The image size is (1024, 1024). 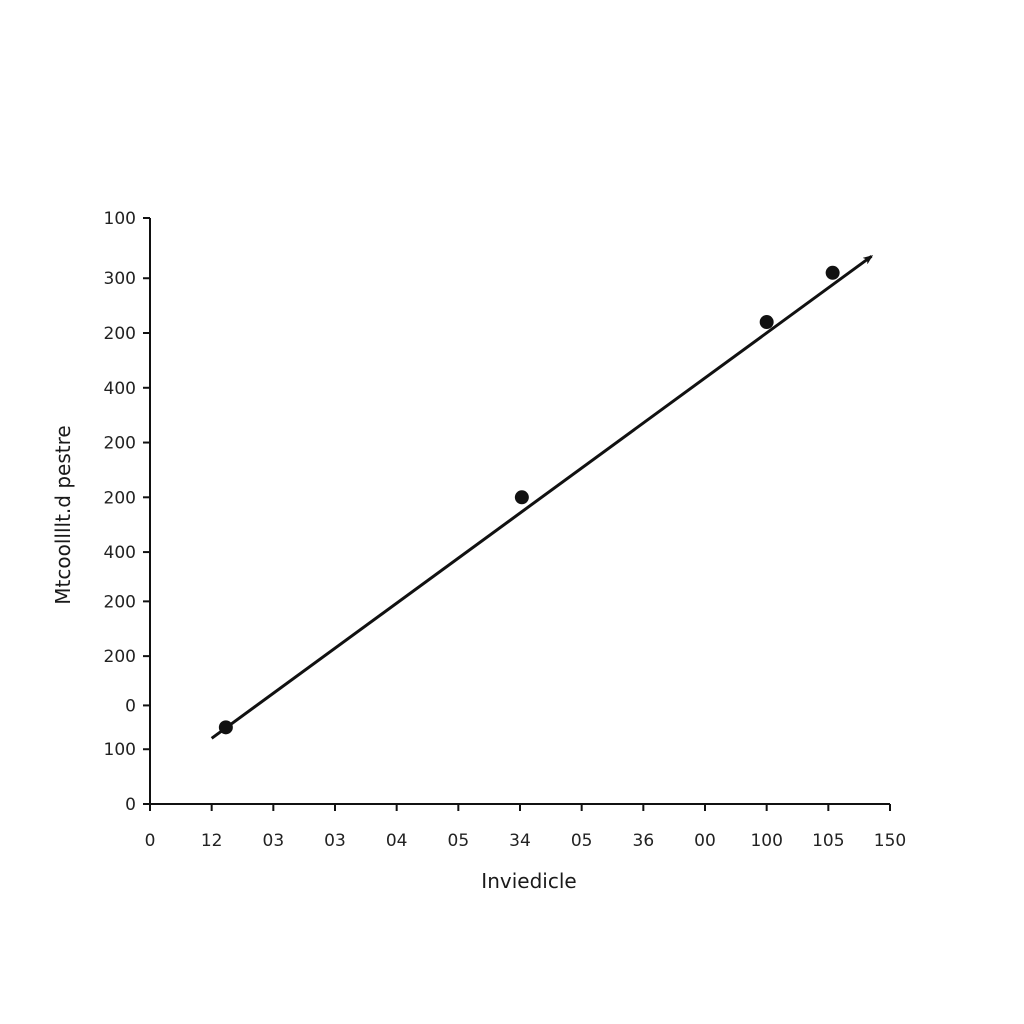 What do you see at coordinates (828, 841) in the screenshot?
I see `x-tick-label: 105` at bounding box center [828, 841].